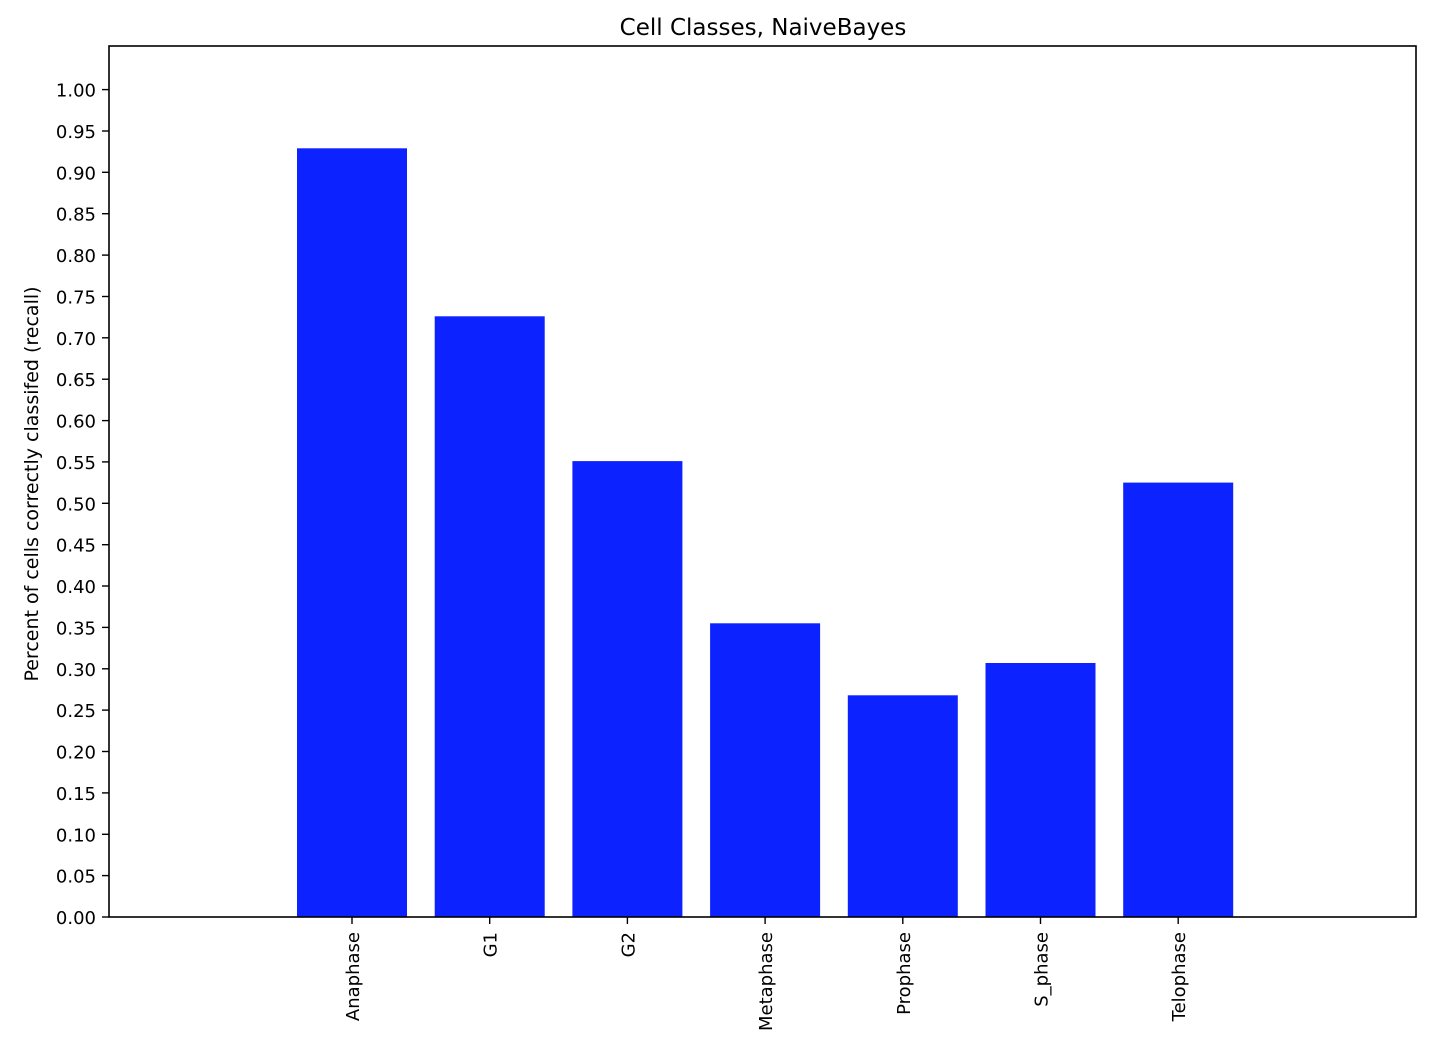  Describe the element at coordinates (353, 976) in the screenshot. I see `x-tick-label-anaphase: Anaphase` at that location.